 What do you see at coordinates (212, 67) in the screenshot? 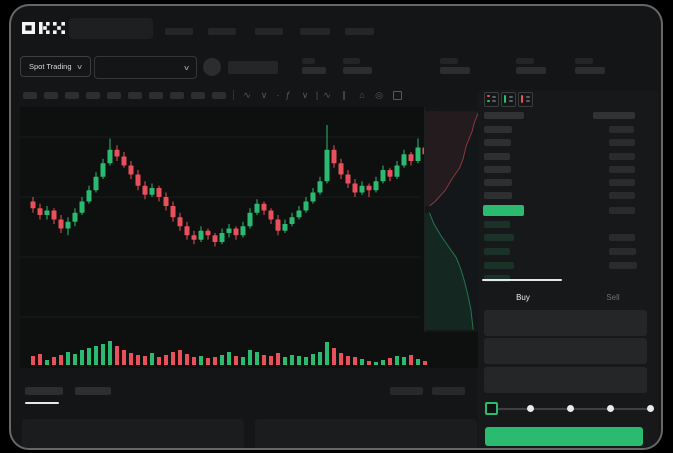
I see `coin-icon` at bounding box center [212, 67].